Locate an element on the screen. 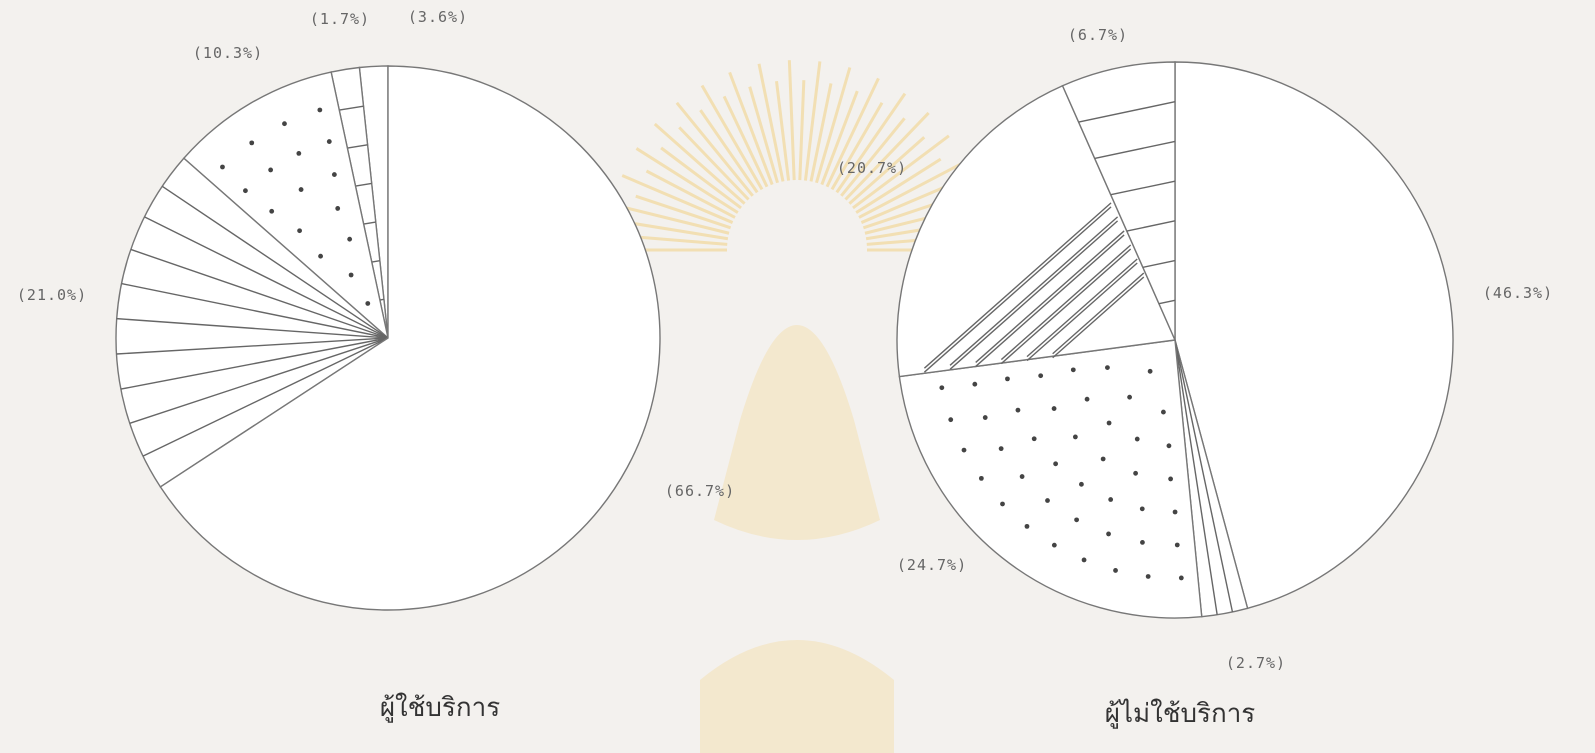  pie-slice-label: (2.7%) is located at coordinates (1256, 663).